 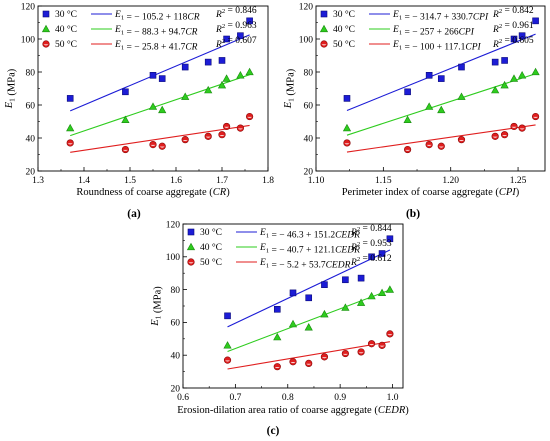 What do you see at coordinates (235, 398) in the screenshot?
I see `x-tick-label: 0.7` at bounding box center [235, 398].